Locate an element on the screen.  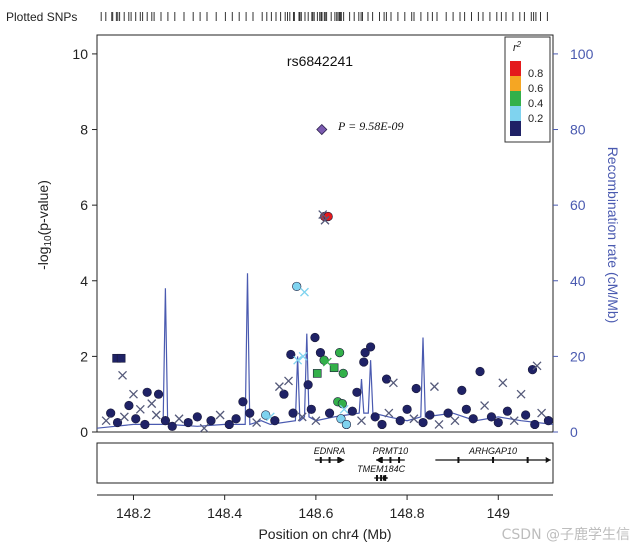
x-tick-label: 148.4 is located at coordinates (224, 513).